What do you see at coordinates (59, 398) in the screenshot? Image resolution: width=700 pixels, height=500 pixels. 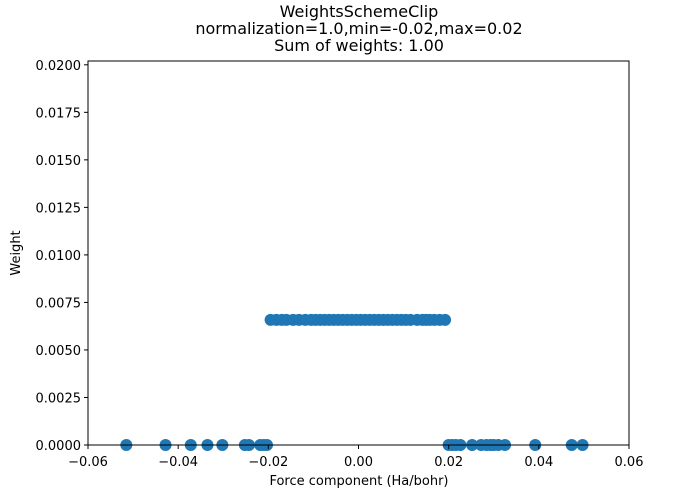 I see `y-tick-label: 0.0025` at bounding box center [59, 398].